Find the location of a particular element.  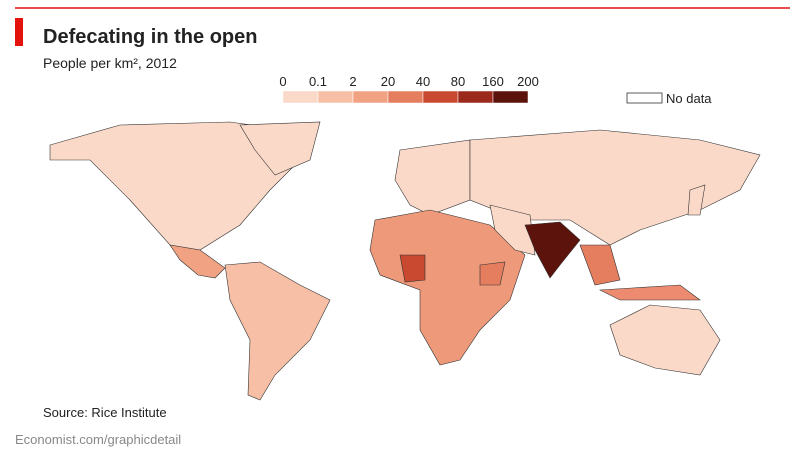

legend-tick-label: 80 is located at coordinates (458, 81).